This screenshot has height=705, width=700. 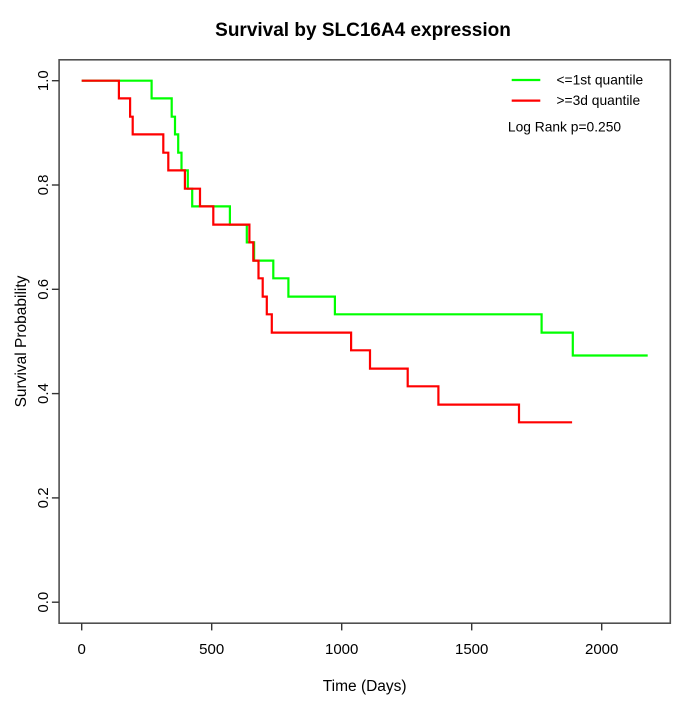 I want to click on y-tick-label: 1.0, so click(x=43, y=80).